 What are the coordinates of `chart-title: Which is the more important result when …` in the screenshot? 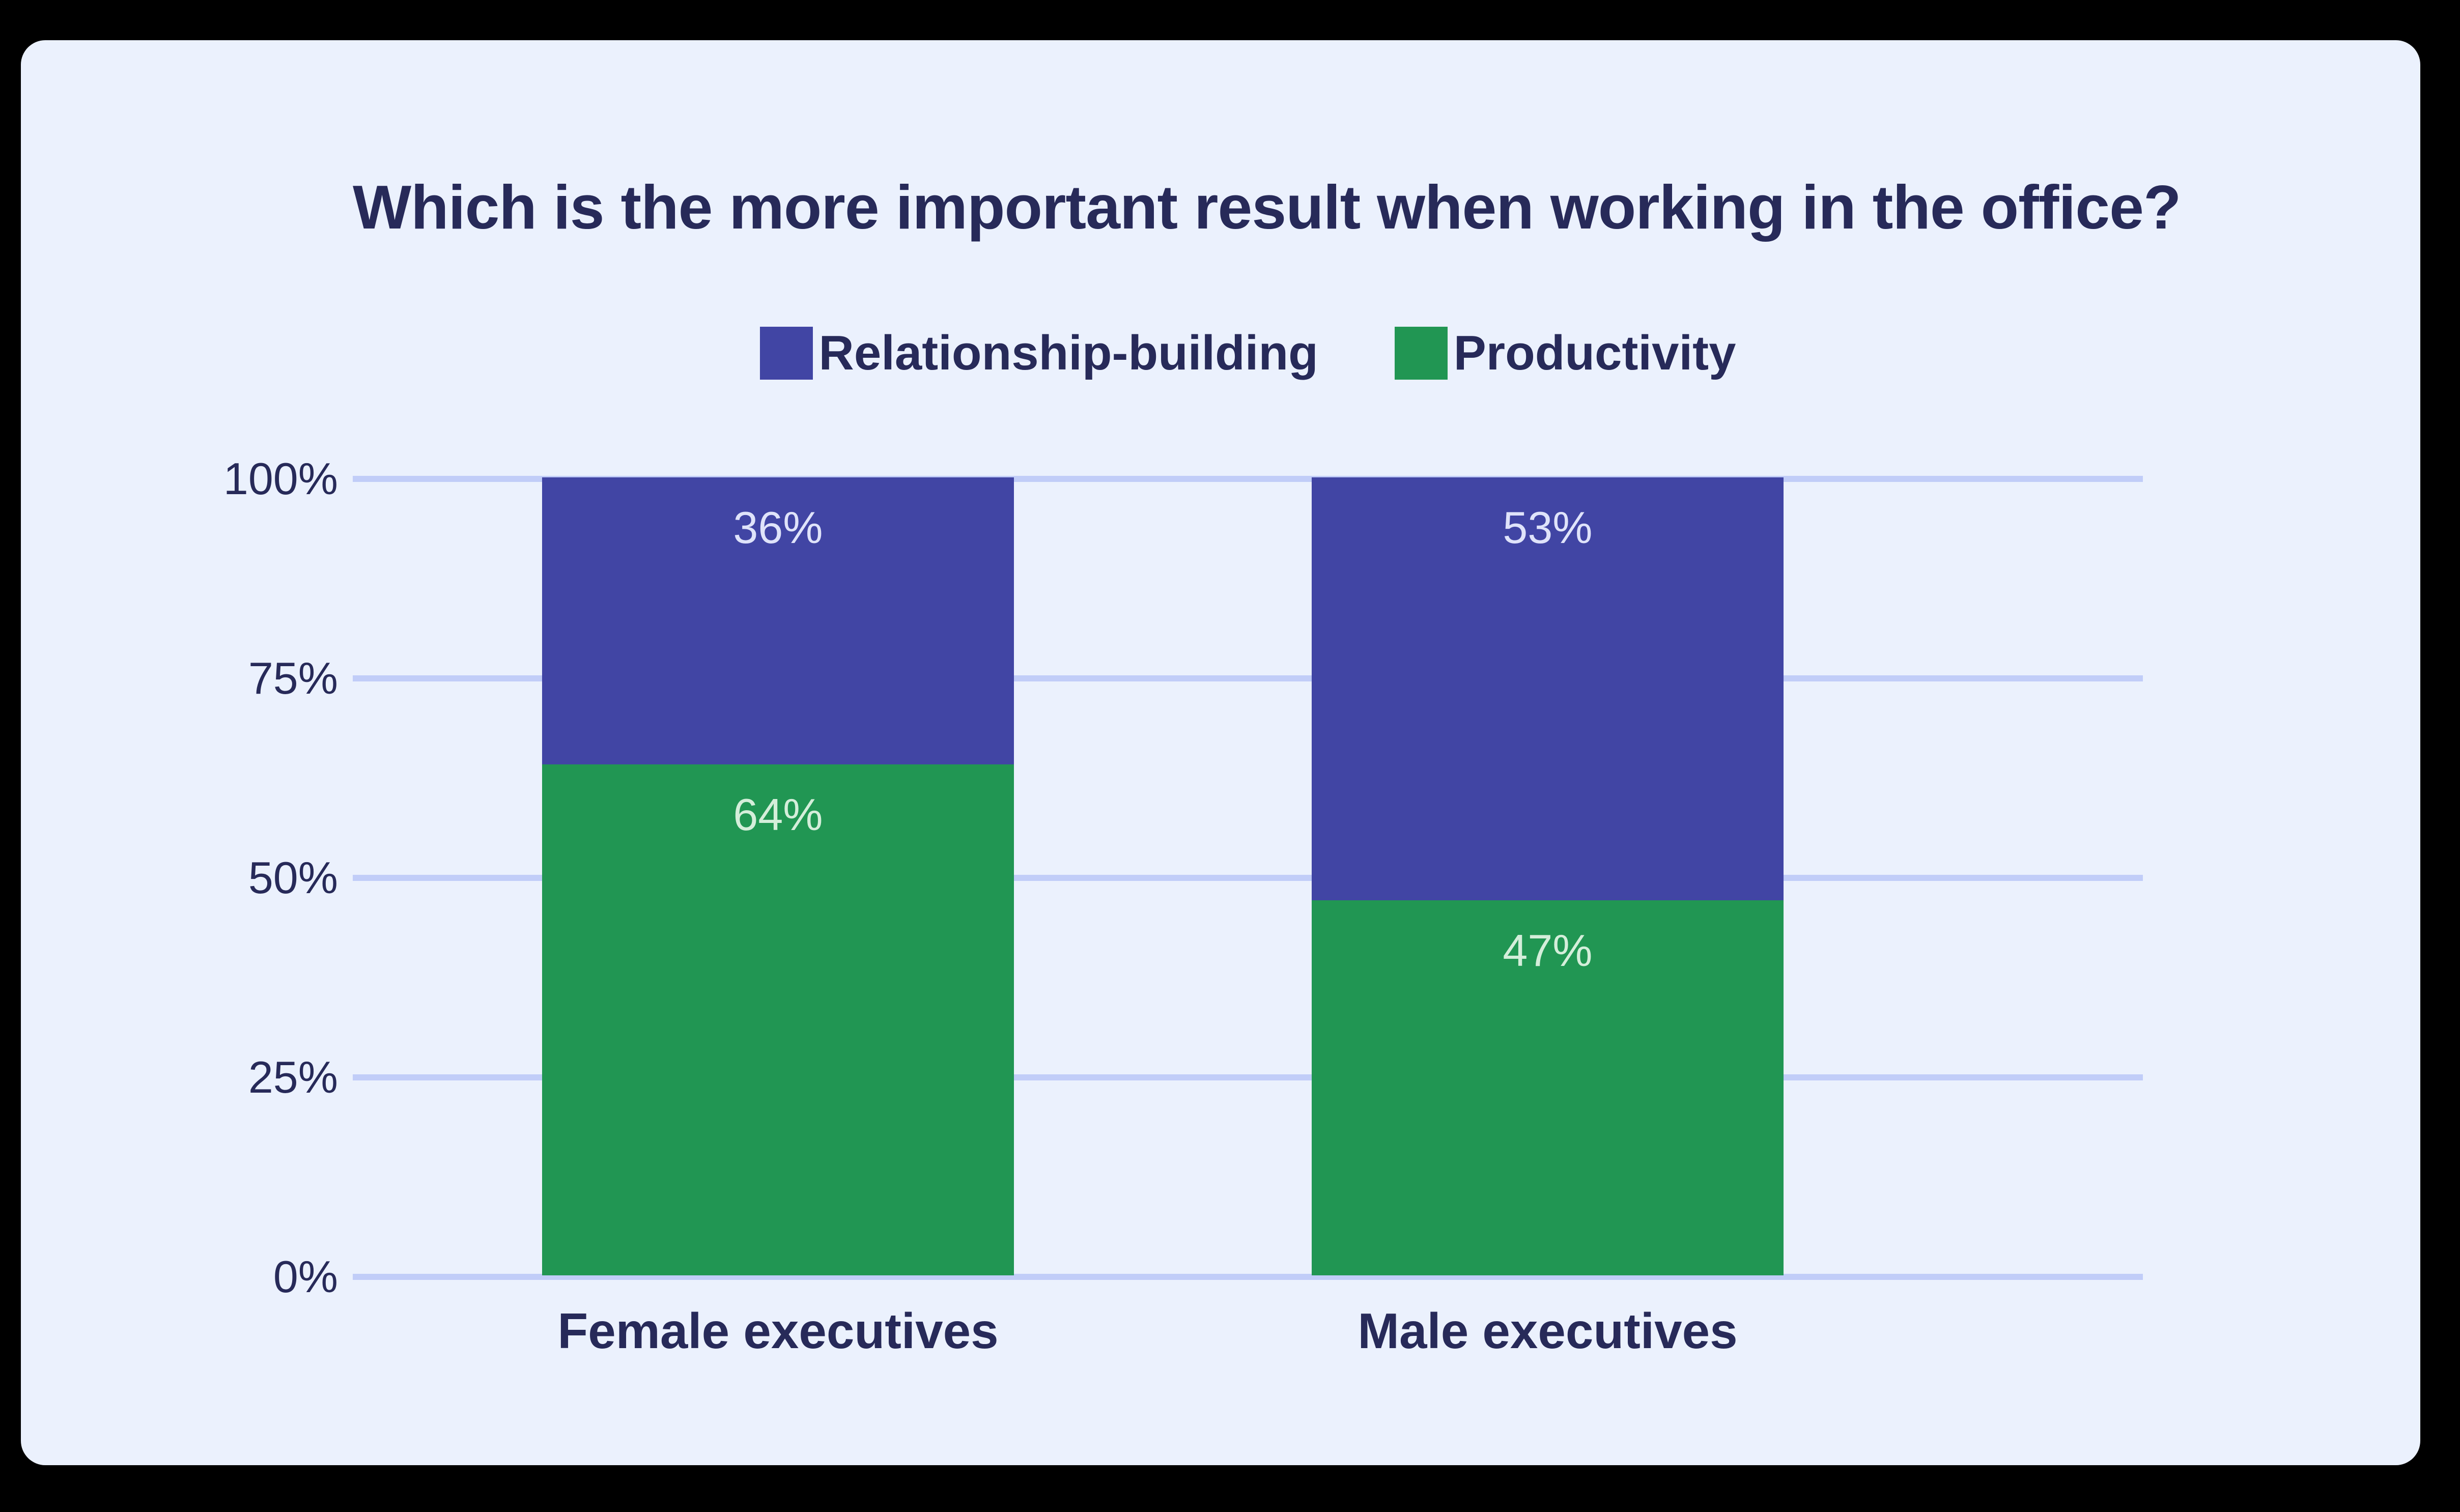 It's located at (1267, 207).